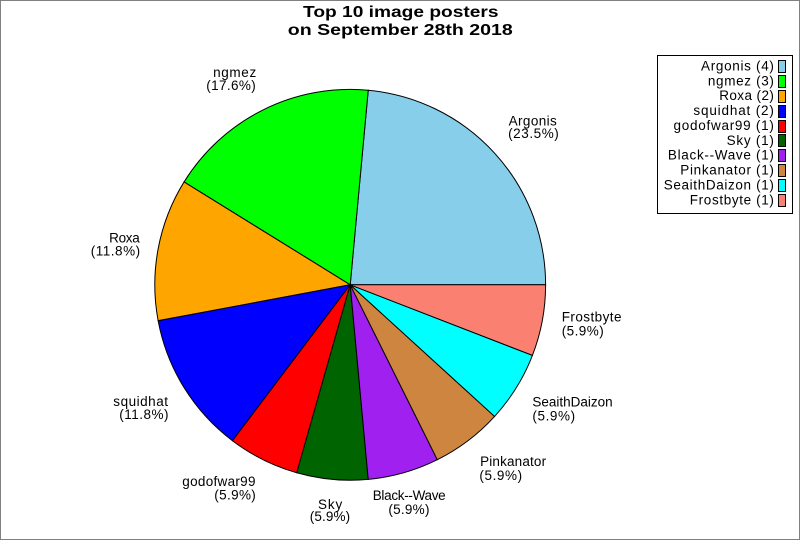 The image size is (800, 545). What do you see at coordinates (750, 140) in the screenshot?
I see `svg-text: Sky (1)` at bounding box center [750, 140].